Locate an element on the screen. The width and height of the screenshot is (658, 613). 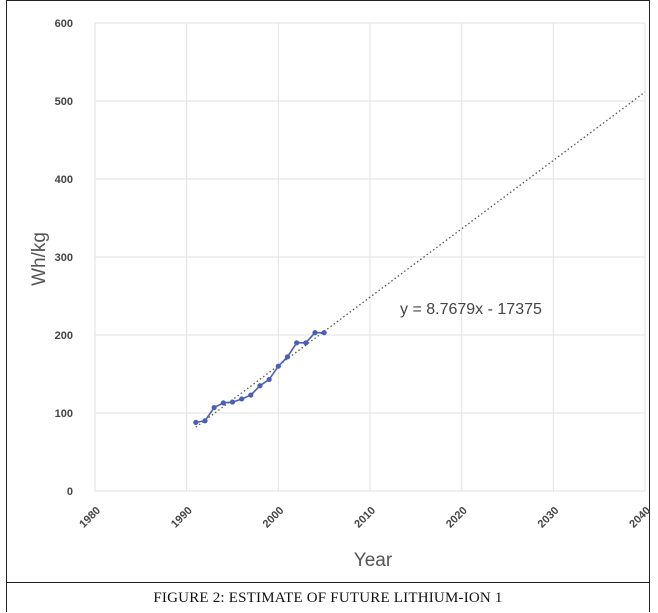
x-tick-label: 2010 is located at coordinates (365, 518).